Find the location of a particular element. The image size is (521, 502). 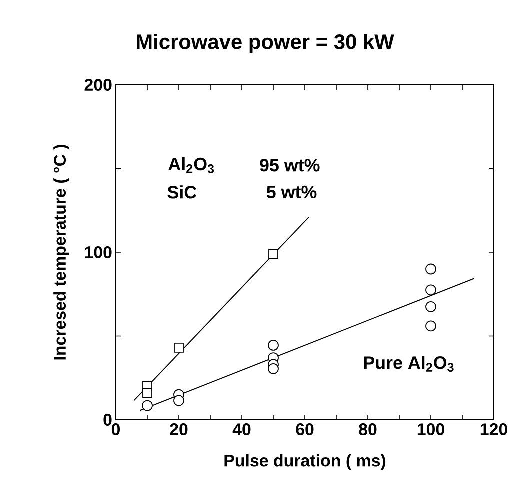

annotation: 5 wt% is located at coordinates (291, 192).